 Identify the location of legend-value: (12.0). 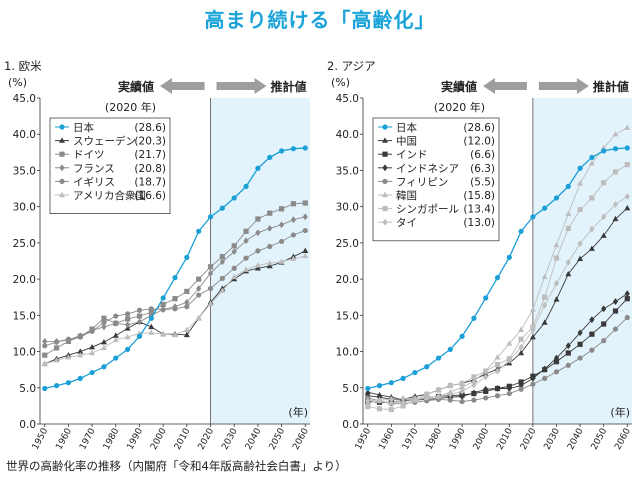
(479, 142).